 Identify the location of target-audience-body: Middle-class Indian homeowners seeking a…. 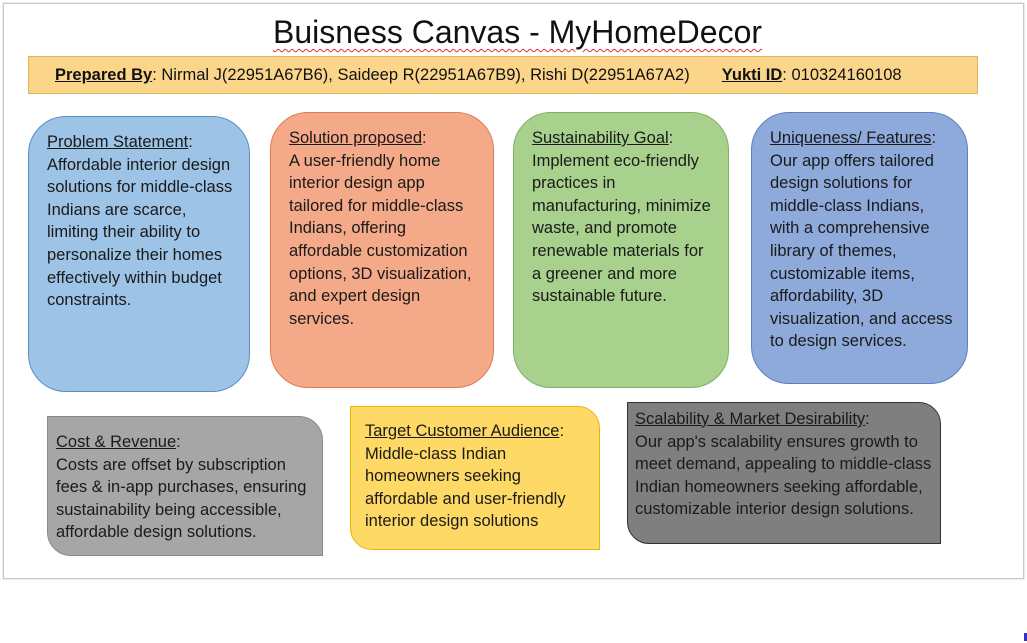
(465, 487).